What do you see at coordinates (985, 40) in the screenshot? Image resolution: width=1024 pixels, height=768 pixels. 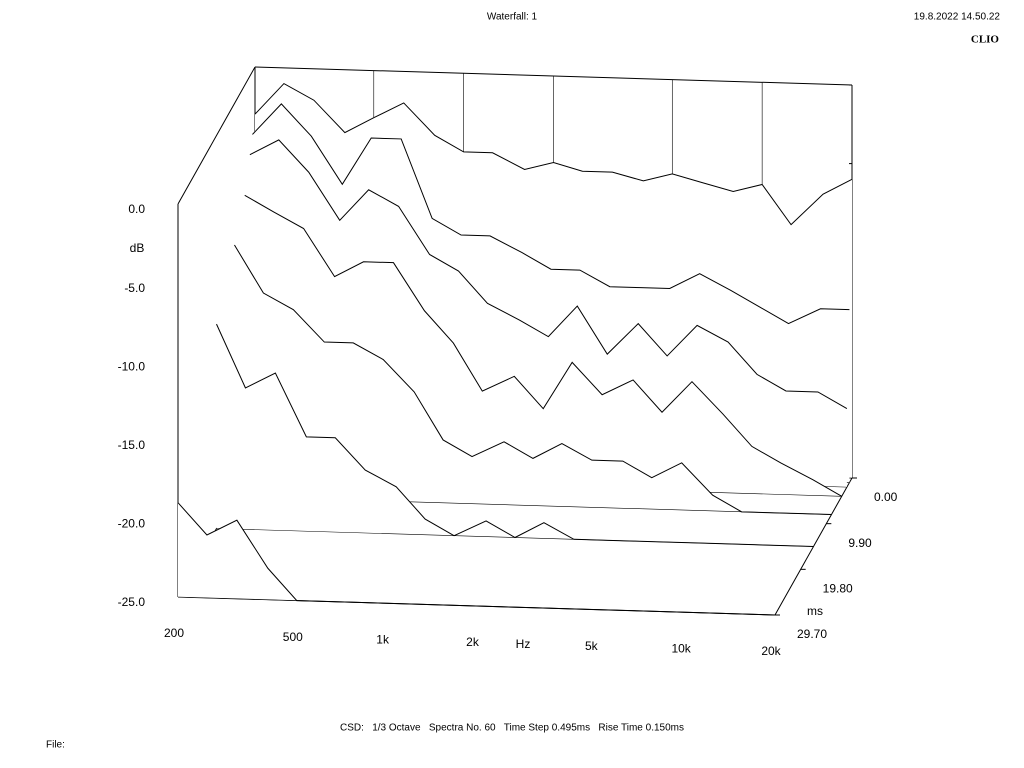 I see `brand: CLIO` at bounding box center [985, 40].